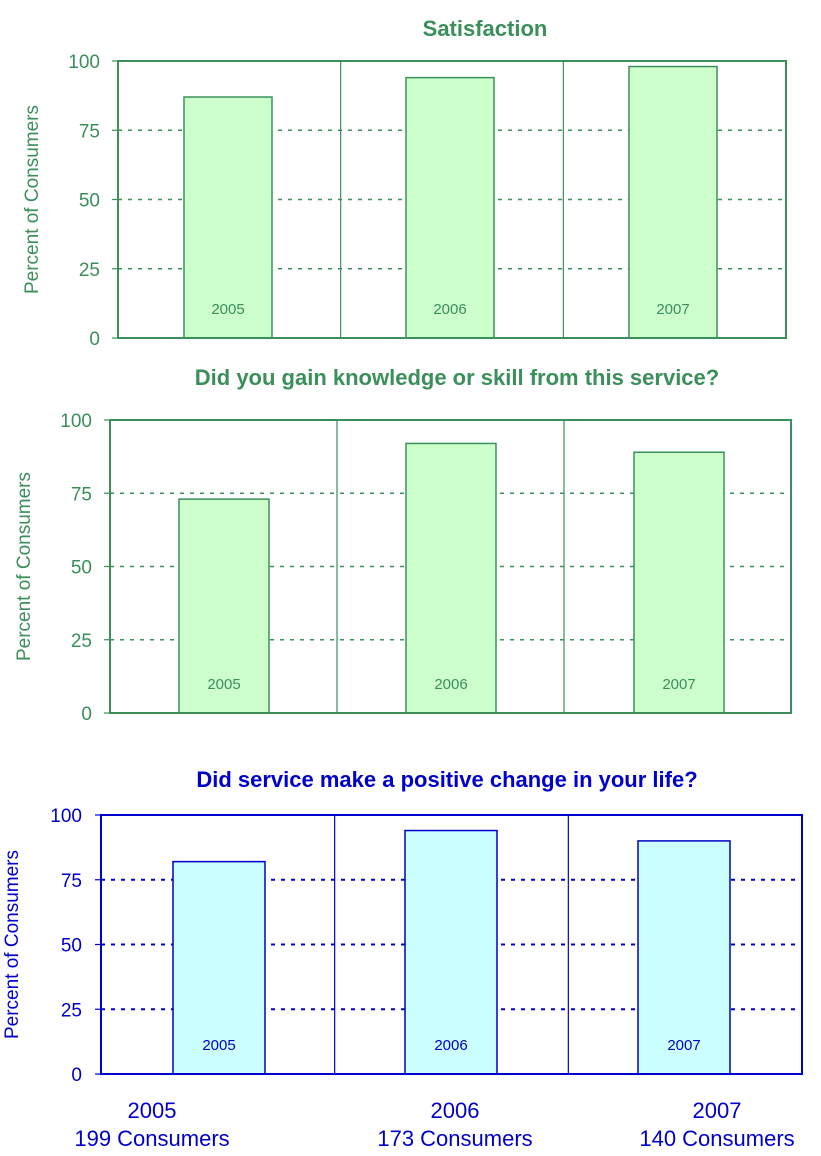 The image size is (821, 1156). I want to click on footer-year: 2005, so click(152, 1110).